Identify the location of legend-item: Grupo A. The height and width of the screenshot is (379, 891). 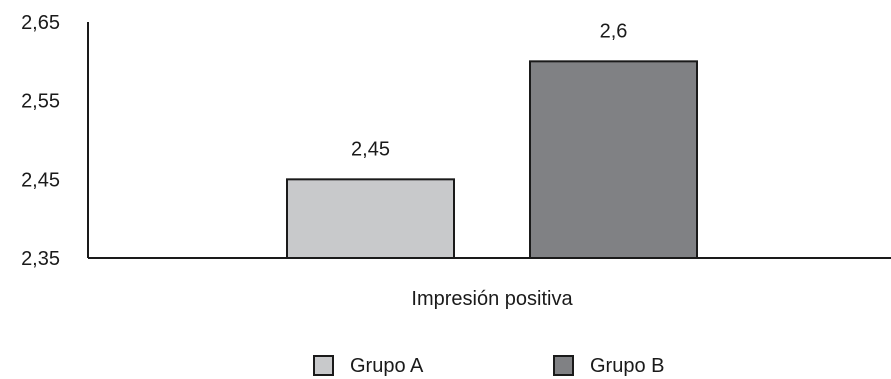
(368, 366).